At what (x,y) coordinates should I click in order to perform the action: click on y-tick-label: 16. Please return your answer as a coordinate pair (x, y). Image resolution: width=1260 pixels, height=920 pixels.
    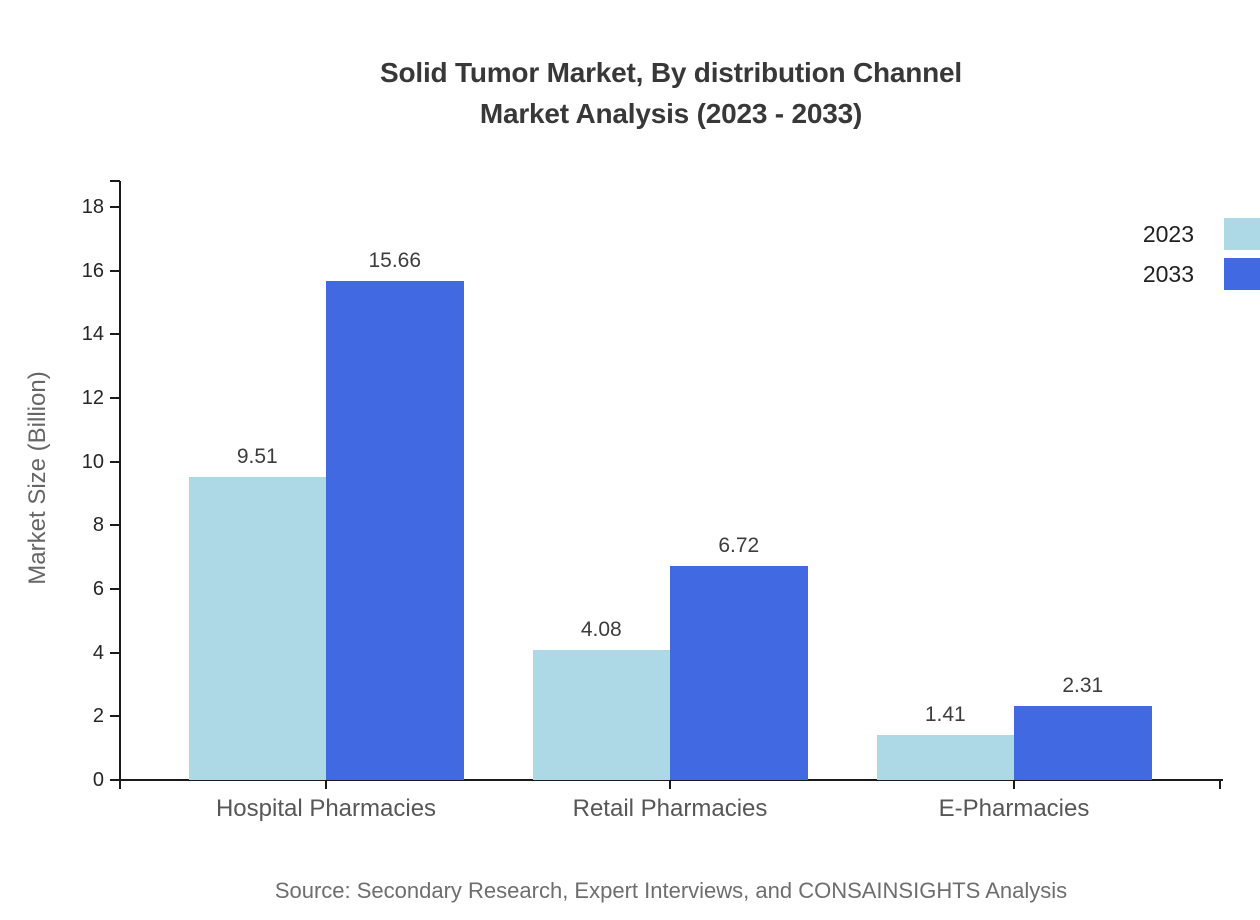
    Looking at the image, I should click on (92, 270).